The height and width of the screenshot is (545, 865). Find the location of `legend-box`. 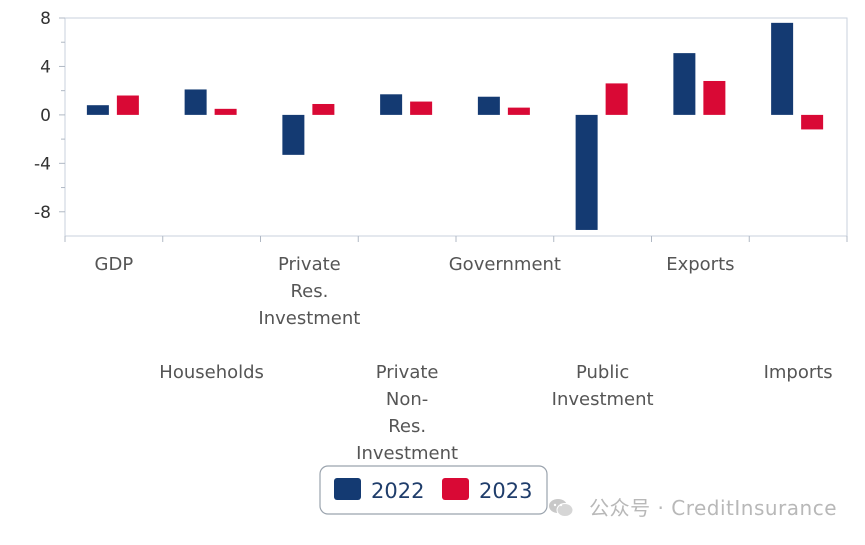

legend-box is located at coordinates (433, 490).